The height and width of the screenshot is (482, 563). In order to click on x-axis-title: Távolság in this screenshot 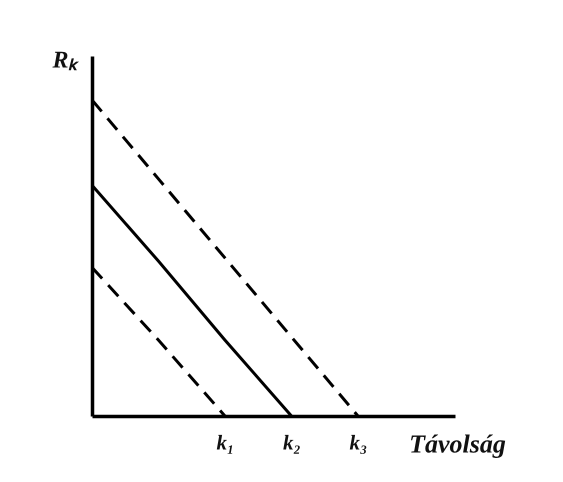, I will do `click(457, 444)`.